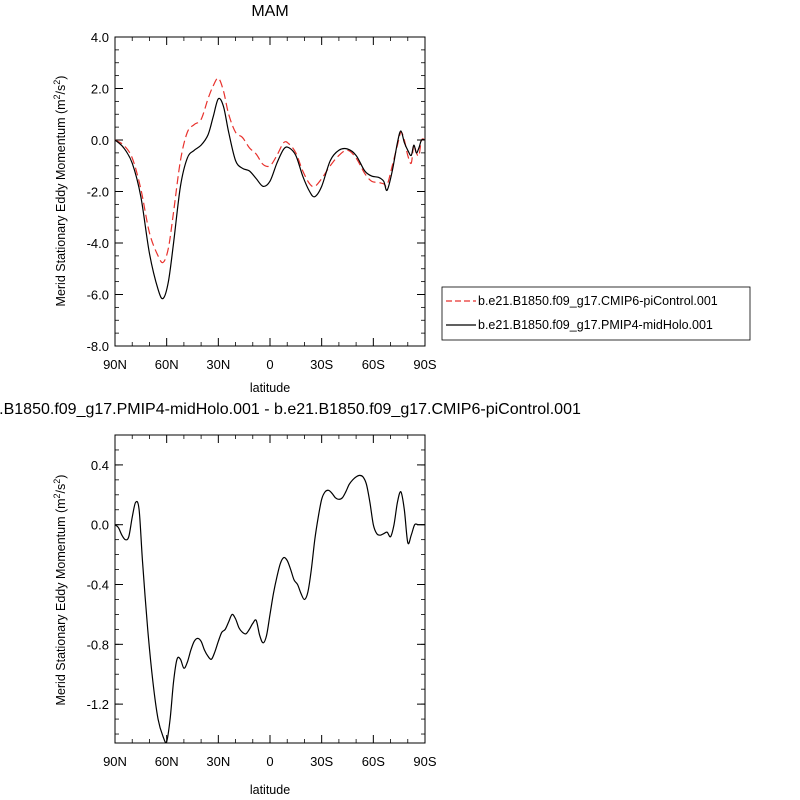  I want to click on y-tick-label: 2.0, so click(100, 89).